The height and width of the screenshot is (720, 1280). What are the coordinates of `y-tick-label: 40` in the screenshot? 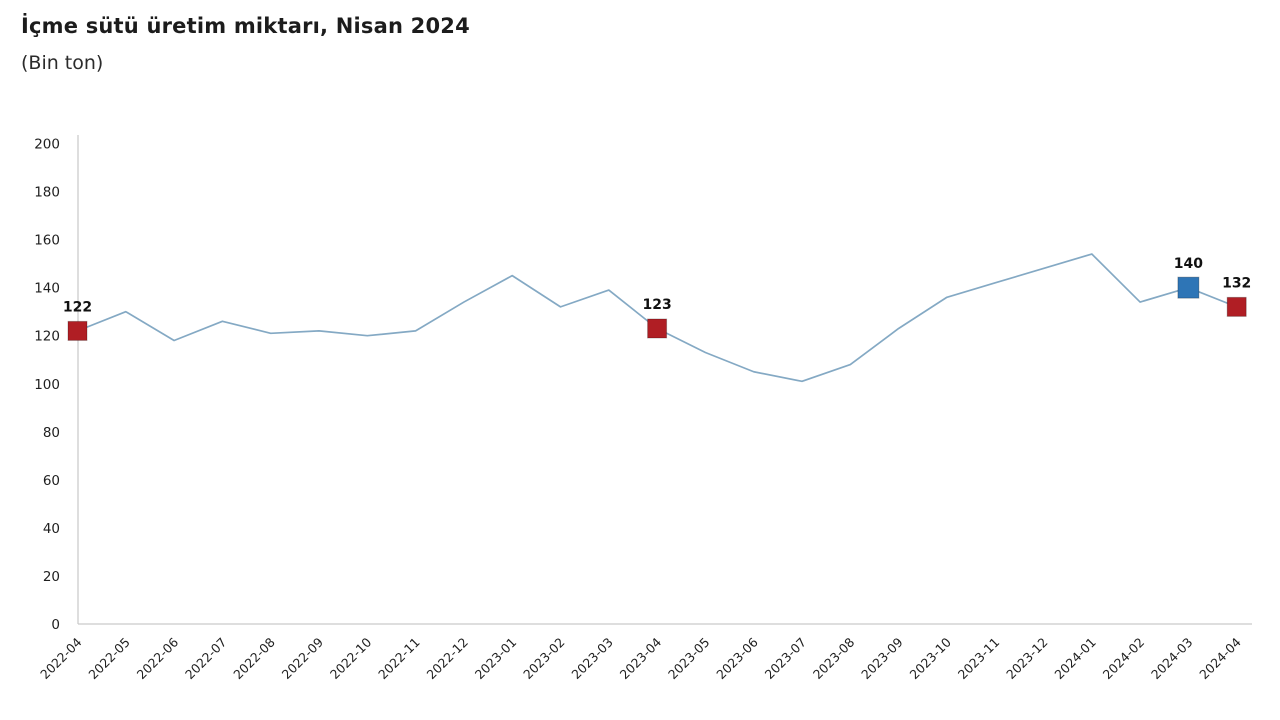 It's located at (51, 529).